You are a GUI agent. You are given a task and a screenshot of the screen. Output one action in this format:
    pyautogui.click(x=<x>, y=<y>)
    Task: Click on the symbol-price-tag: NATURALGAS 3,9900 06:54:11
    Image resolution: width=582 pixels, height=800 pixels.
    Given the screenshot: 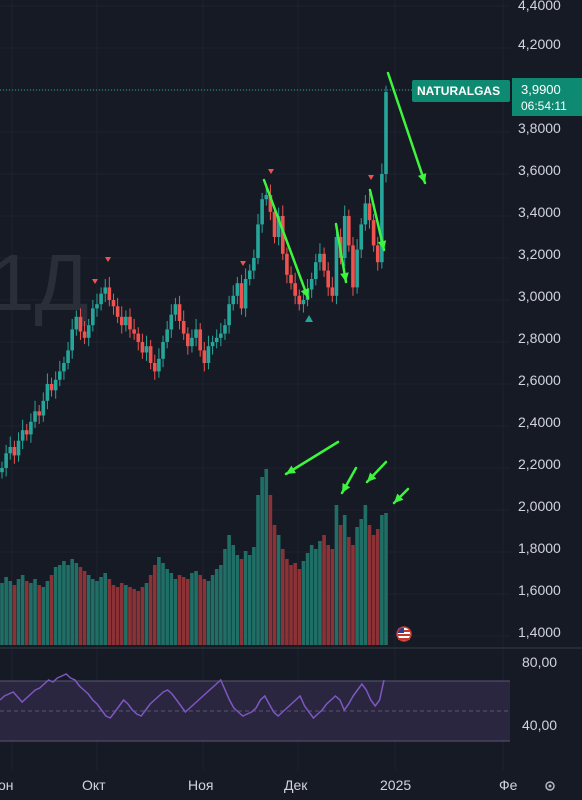 What is the action you would take?
    pyautogui.click(x=497, y=97)
    